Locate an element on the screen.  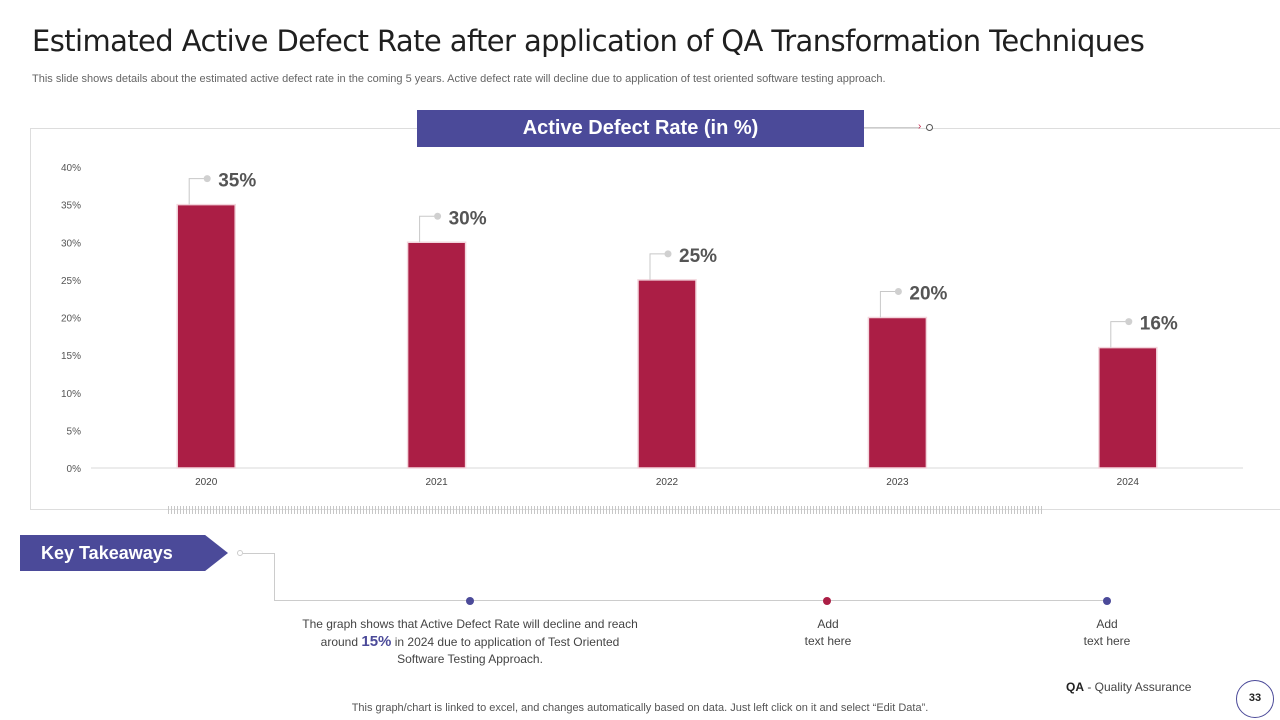
x-tick-label: 2023 is located at coordinates (897, 482).